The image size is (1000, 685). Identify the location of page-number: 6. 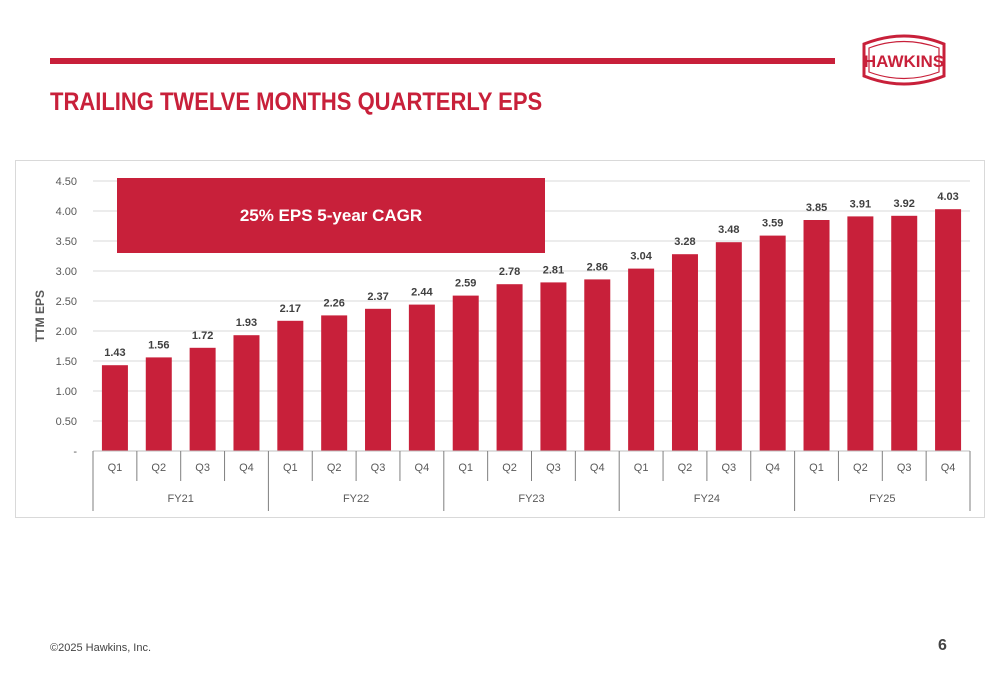
(942, 645).